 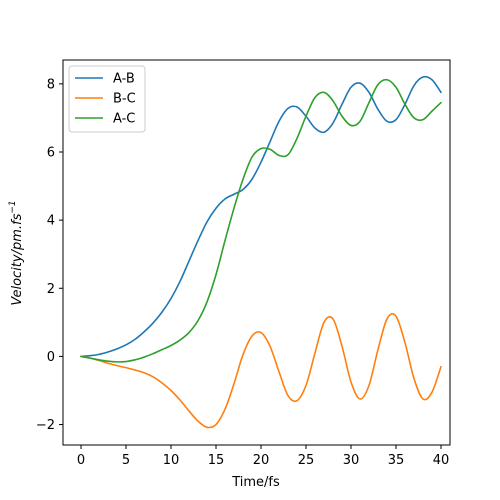 I want to click on legend-label-a-b: A-B, so click(x=124, y=79).